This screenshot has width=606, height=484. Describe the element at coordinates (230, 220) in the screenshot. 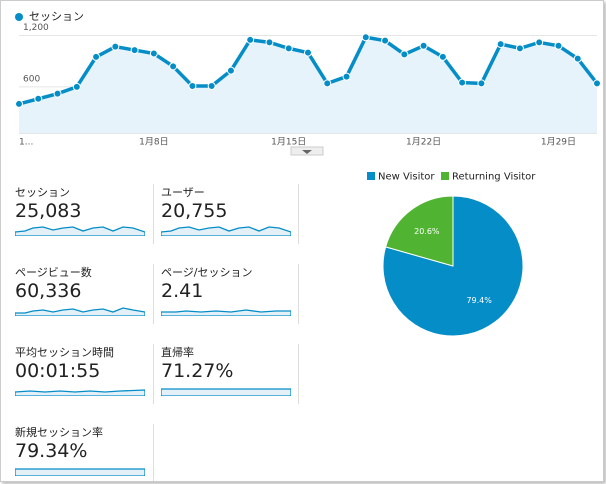

I see `metric-card: ユーザー 20,755` at that location.